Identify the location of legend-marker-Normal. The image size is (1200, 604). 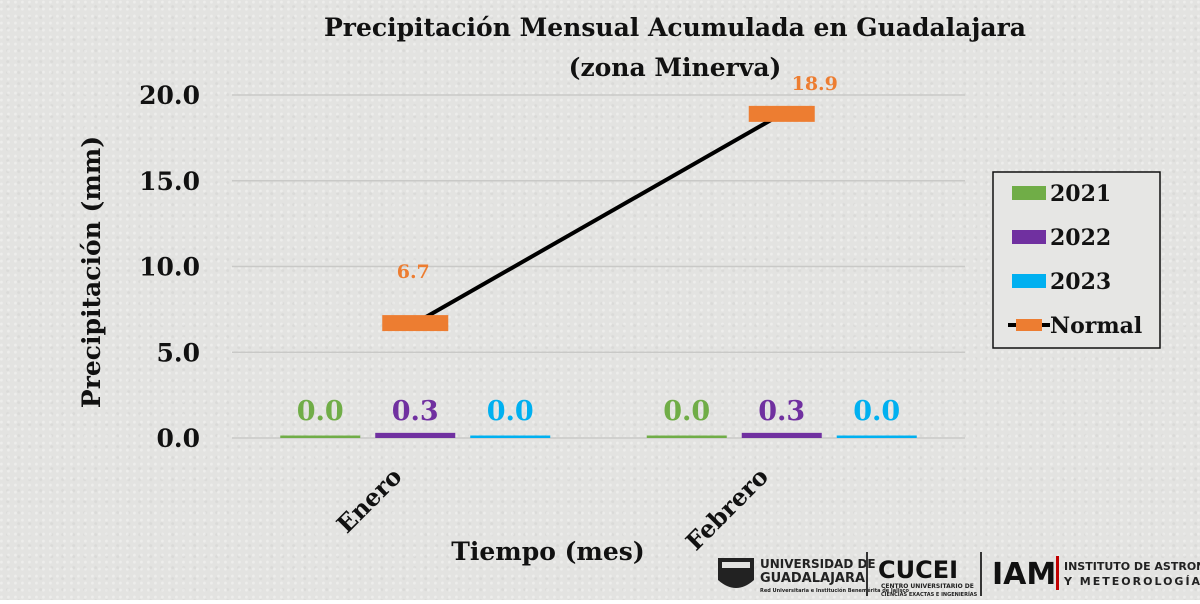
(1029, 325).